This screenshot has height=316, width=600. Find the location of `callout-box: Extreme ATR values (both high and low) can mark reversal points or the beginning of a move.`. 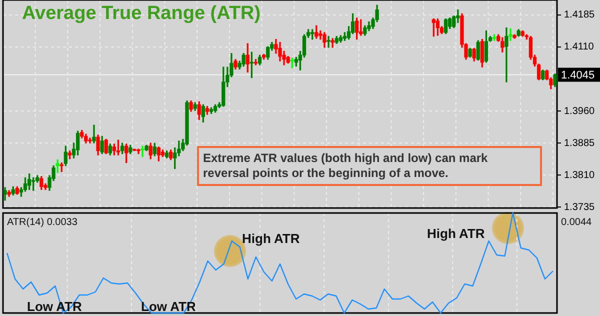

callout-box: Extreme ATR values (both high and low) can mark reversal points or the beginning of a move. is located at coordinates (369, 166).